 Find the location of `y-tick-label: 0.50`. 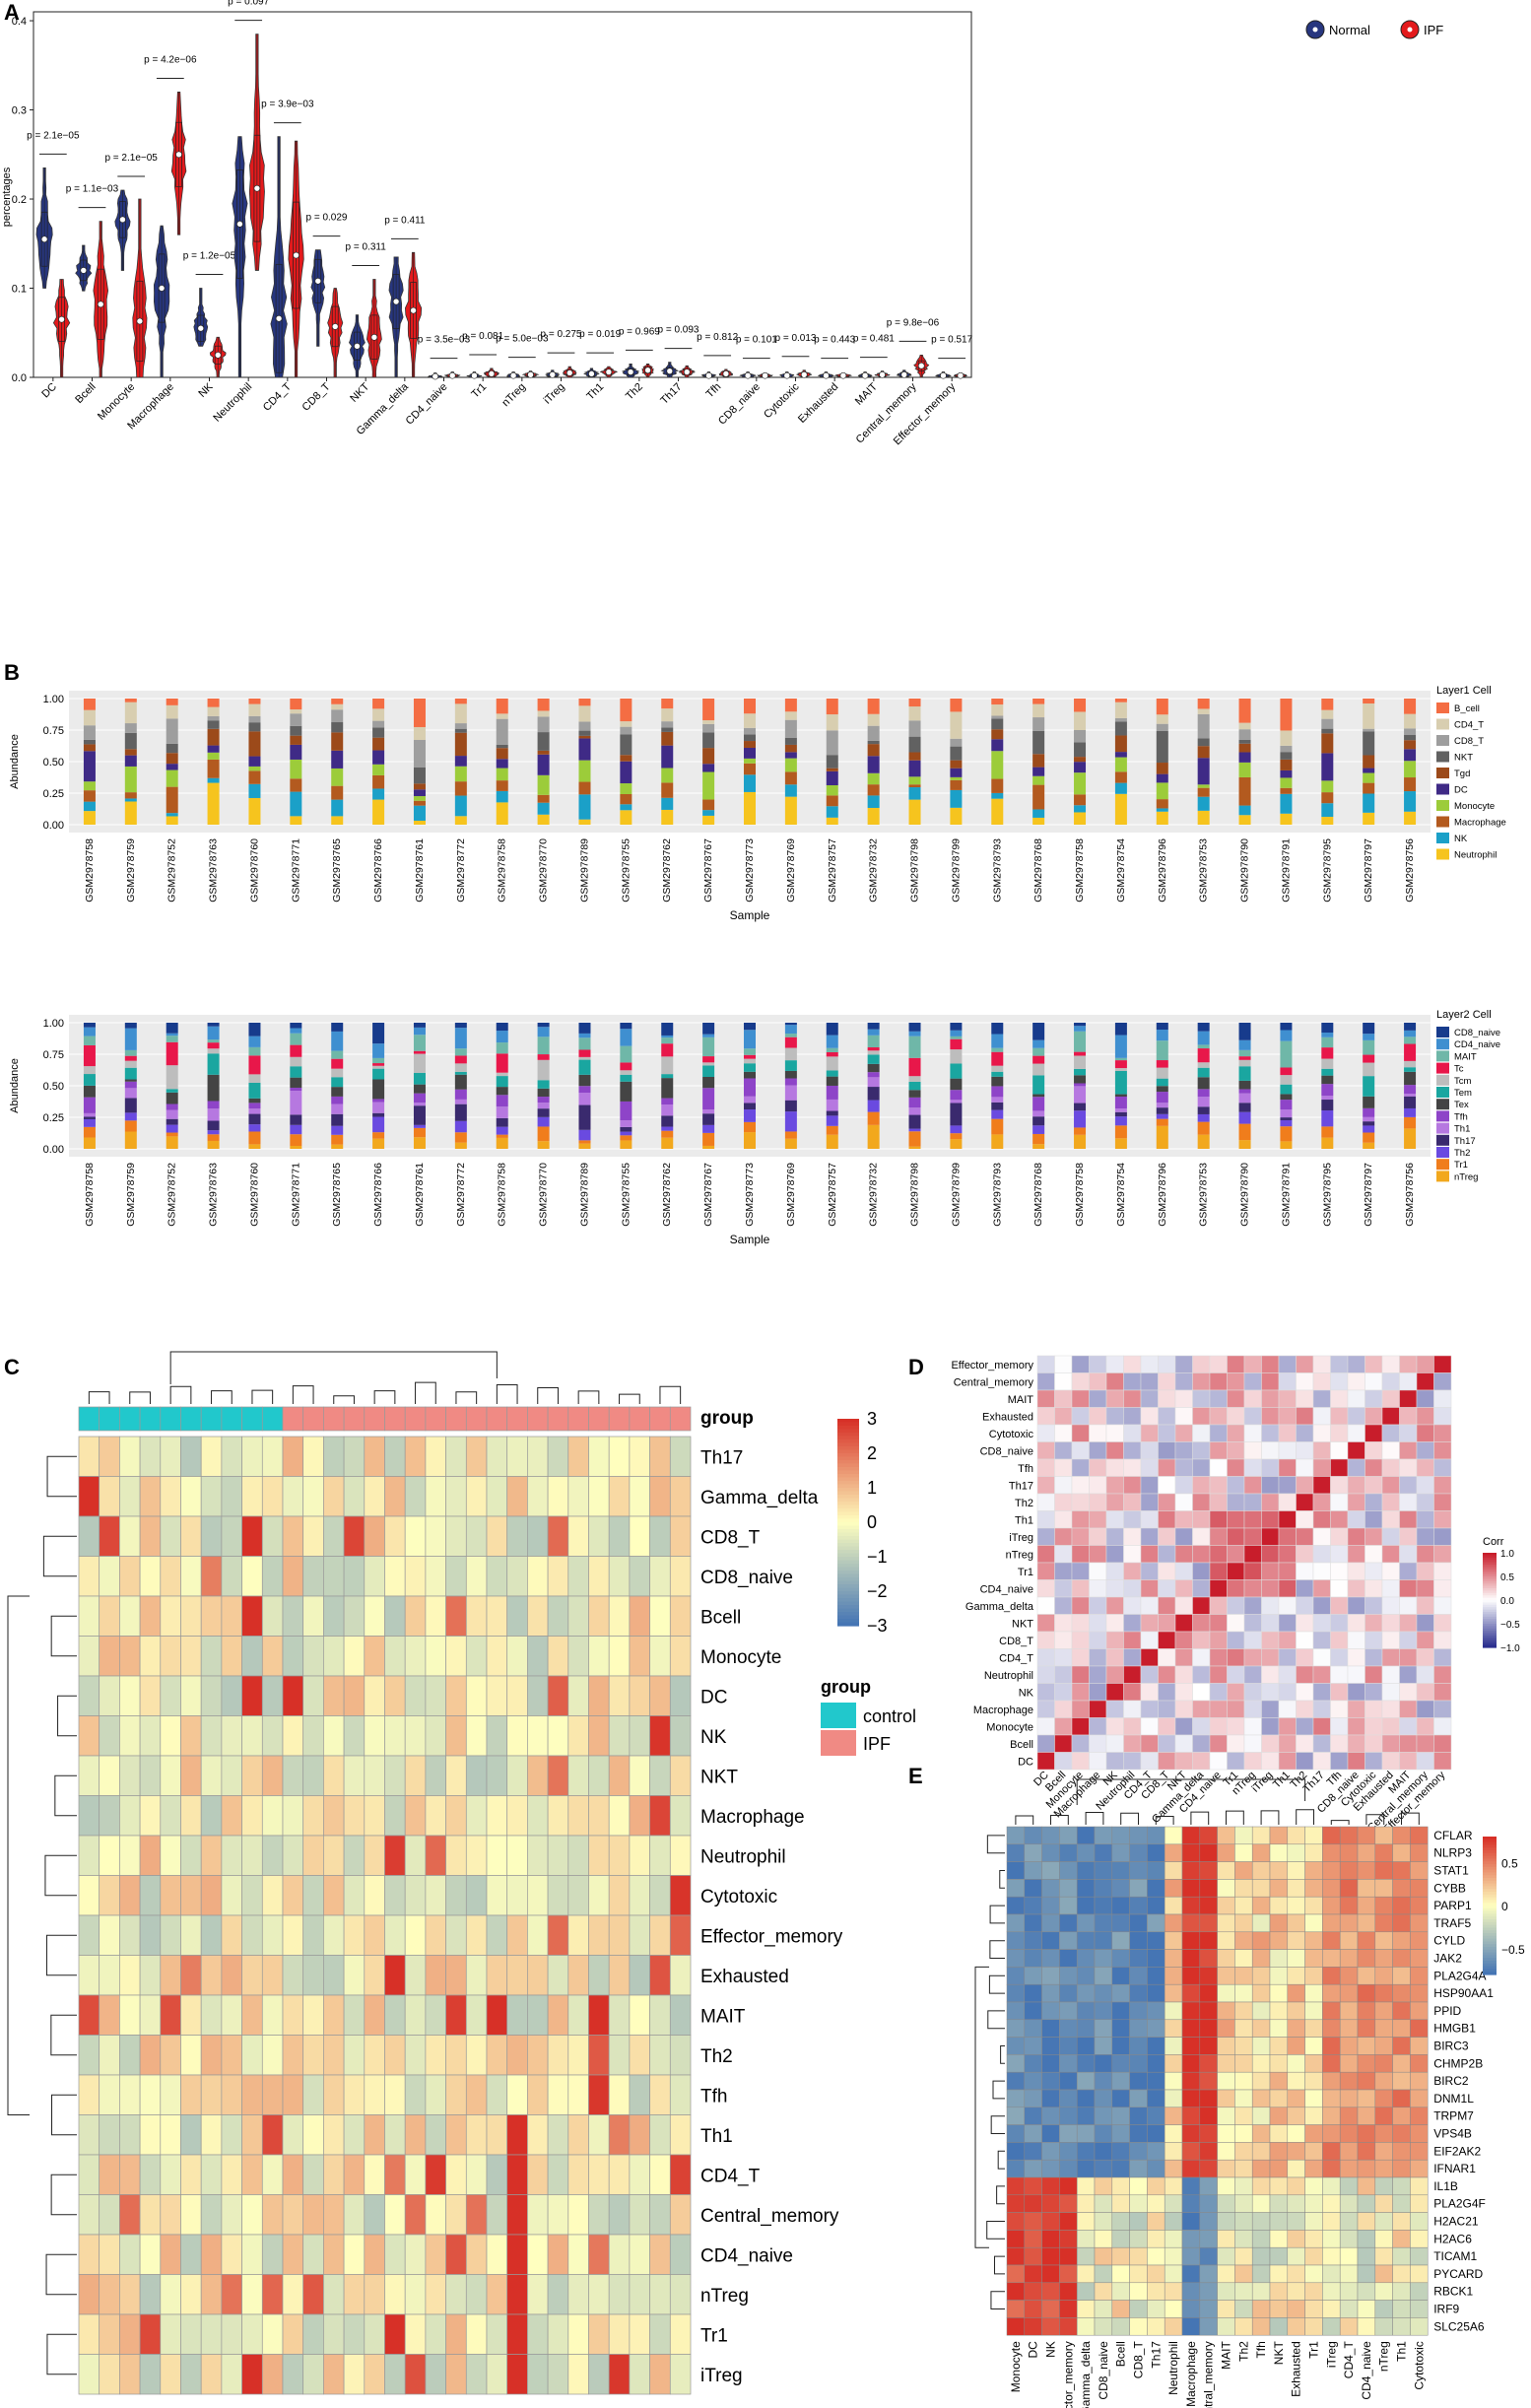

y-tick-label: 0.50 is located at coordinates (53, 763).